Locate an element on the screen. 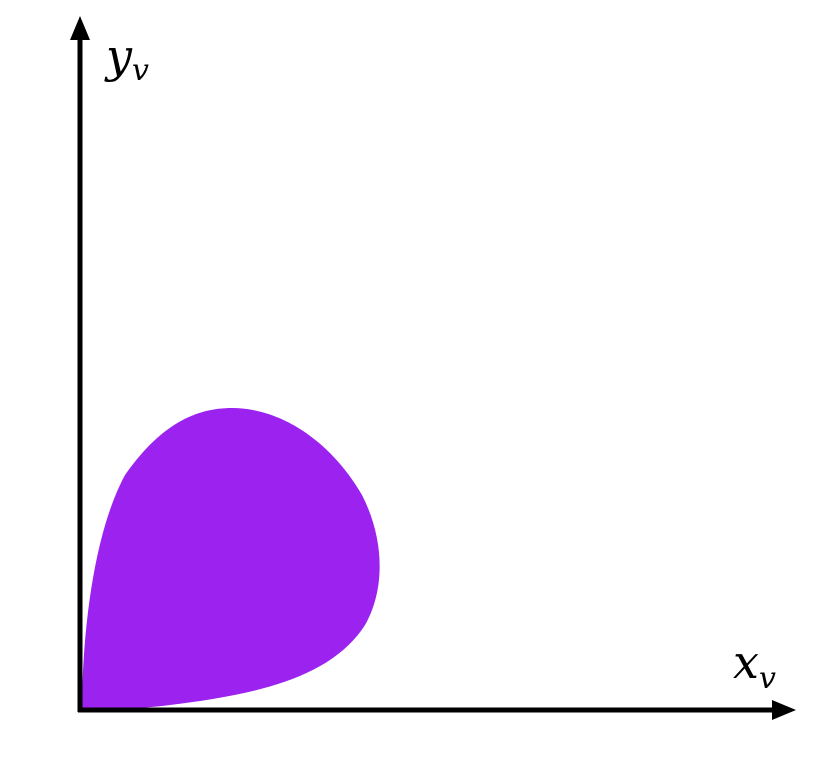  x-axis-label: xv is located at coordinates (754, 665).